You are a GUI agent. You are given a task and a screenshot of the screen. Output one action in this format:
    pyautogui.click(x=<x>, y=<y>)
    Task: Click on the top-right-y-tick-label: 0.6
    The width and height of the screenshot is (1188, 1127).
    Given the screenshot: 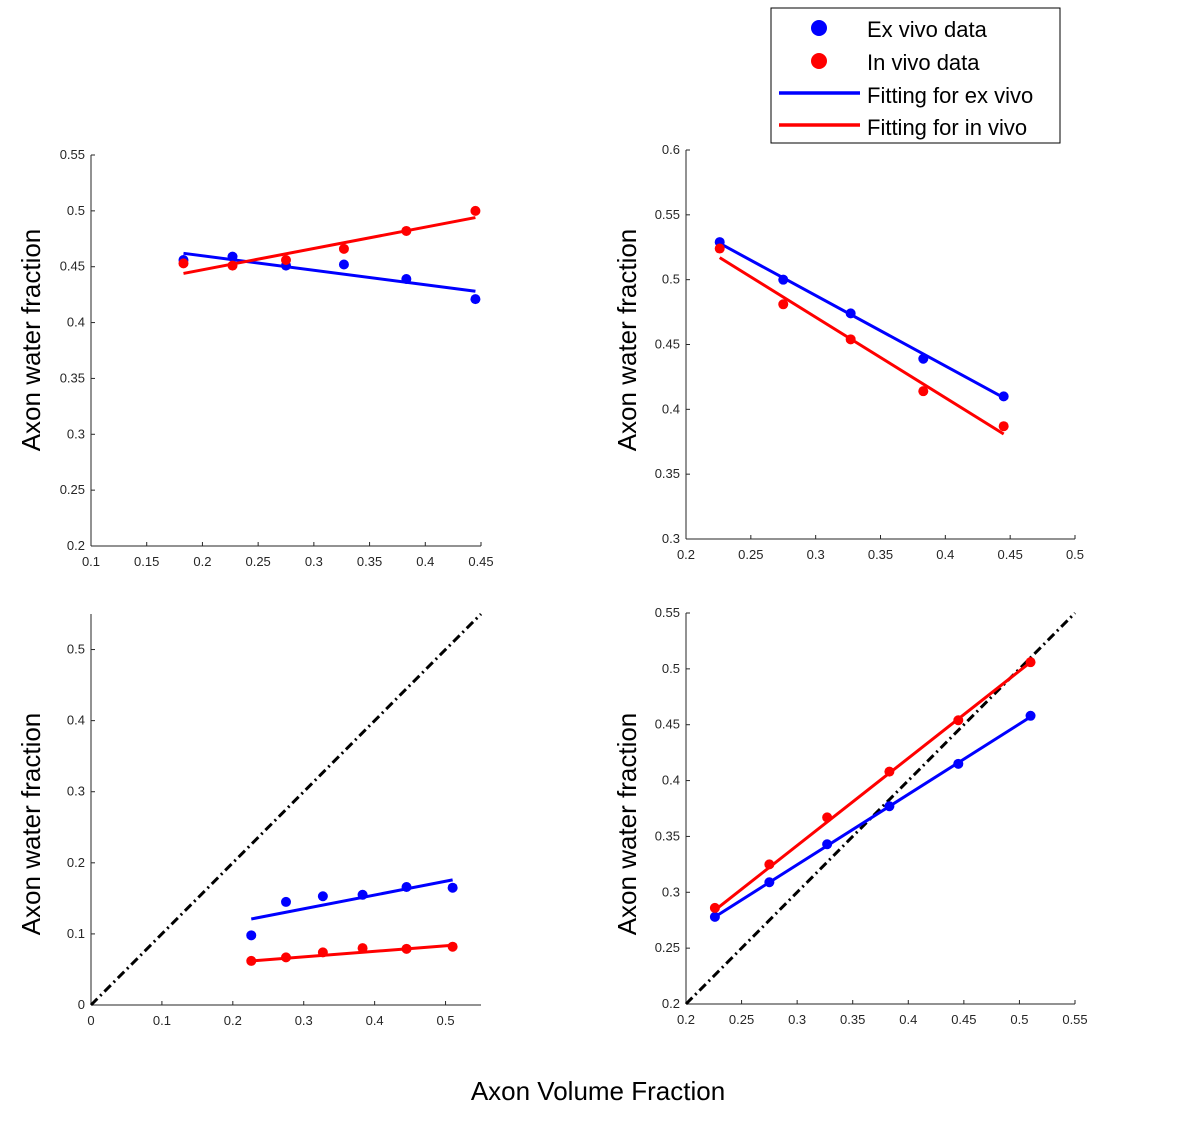 What is the action you would take?
    pyautogui.click(x=671, y=149)
    